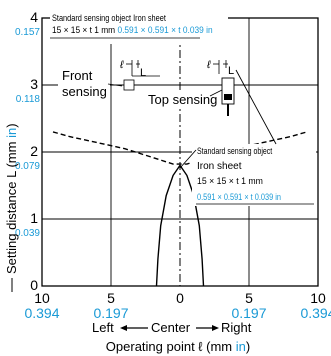 This screenshot has height=356, width=331. Describe the element at coordinates (180, 148) in the screenshot. I see `series-line-front-sensing` at that location.